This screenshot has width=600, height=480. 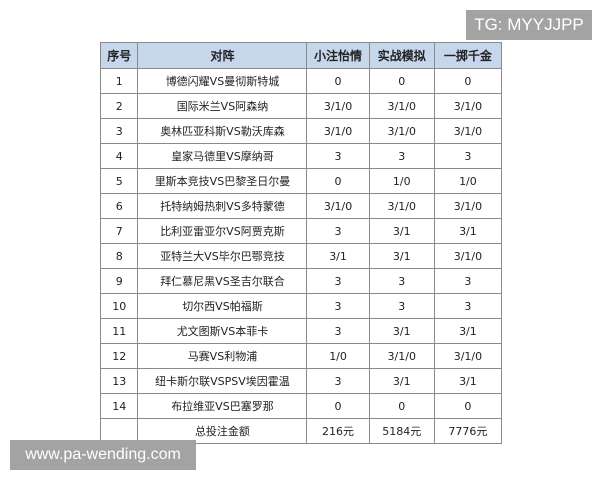 What do you see at coordinates (119, 55) in the screenshot?
I see `column-header: 序号` at bounding box center [119, 55].